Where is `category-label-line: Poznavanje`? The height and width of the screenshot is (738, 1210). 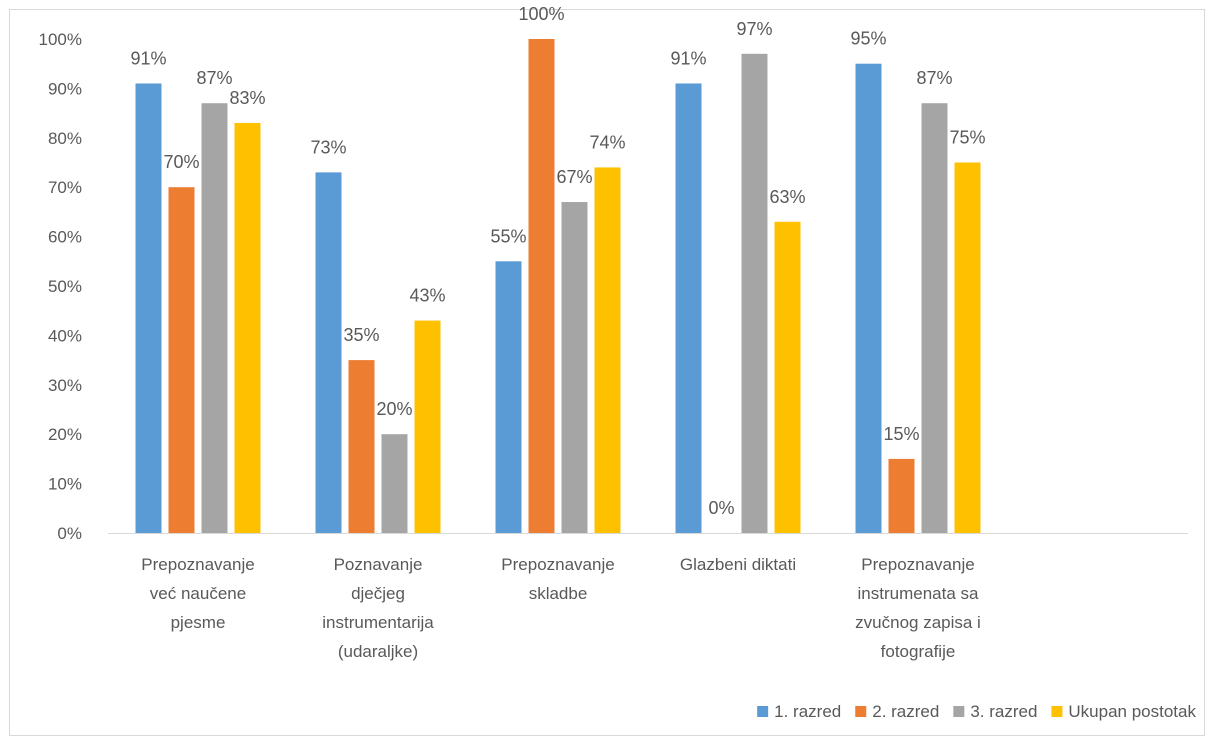 category-label-line: Poznavanje is located at coordinates (378, 564).